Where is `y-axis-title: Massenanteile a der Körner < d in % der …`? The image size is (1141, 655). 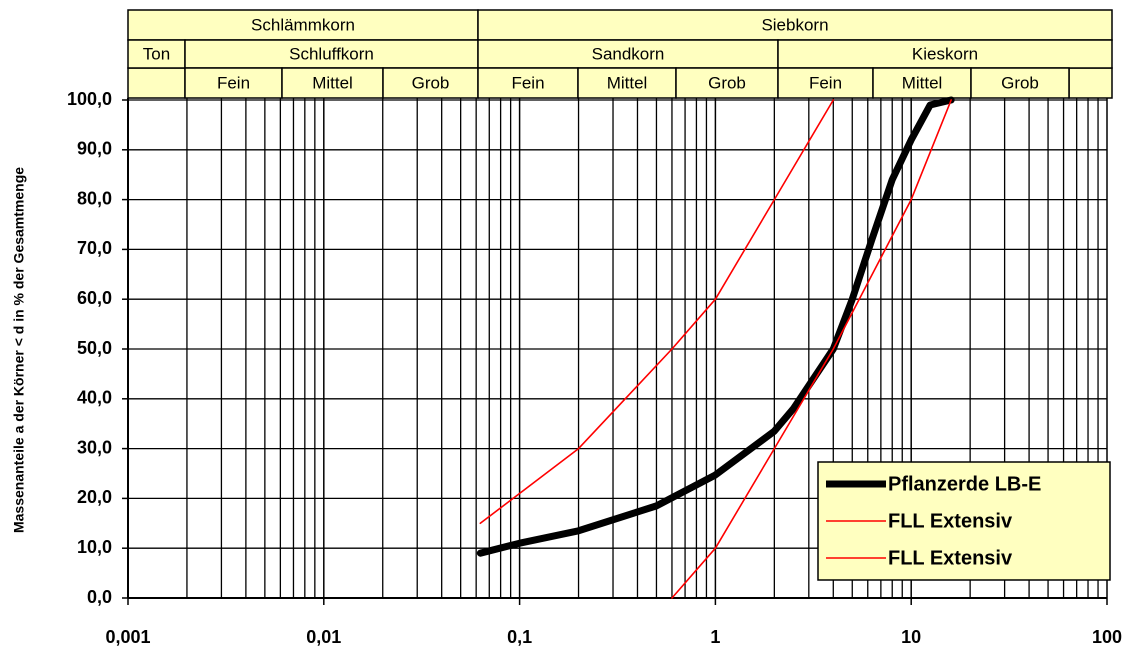
y-axis-title: Massenanteile a der Körner < d in % der … is located at coordinates (19, 350).